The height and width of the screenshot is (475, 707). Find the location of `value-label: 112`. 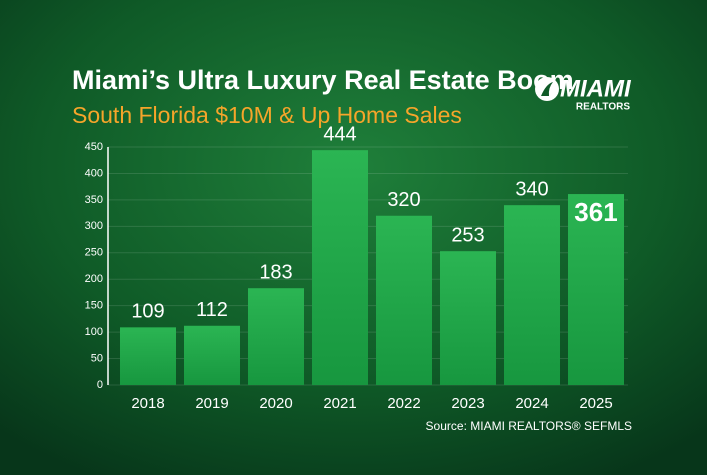

value-label: 112 is located at coordinates (212, 310).